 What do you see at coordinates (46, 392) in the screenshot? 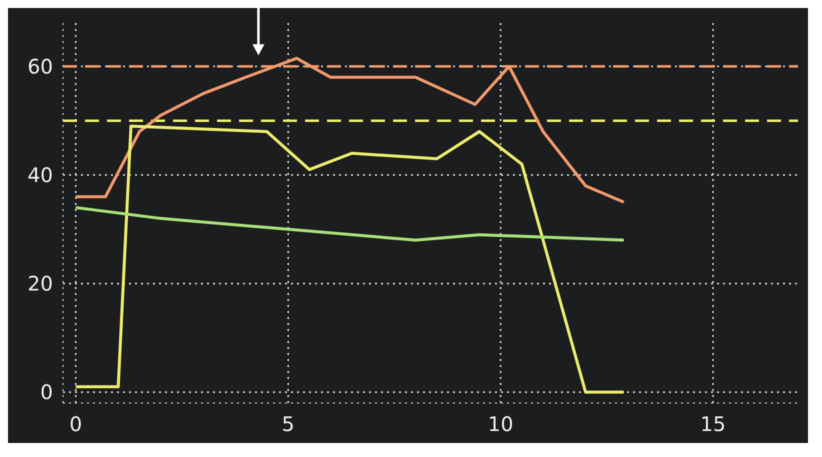
I see `y-tick-label: 0` at bounding box center [46, 392].